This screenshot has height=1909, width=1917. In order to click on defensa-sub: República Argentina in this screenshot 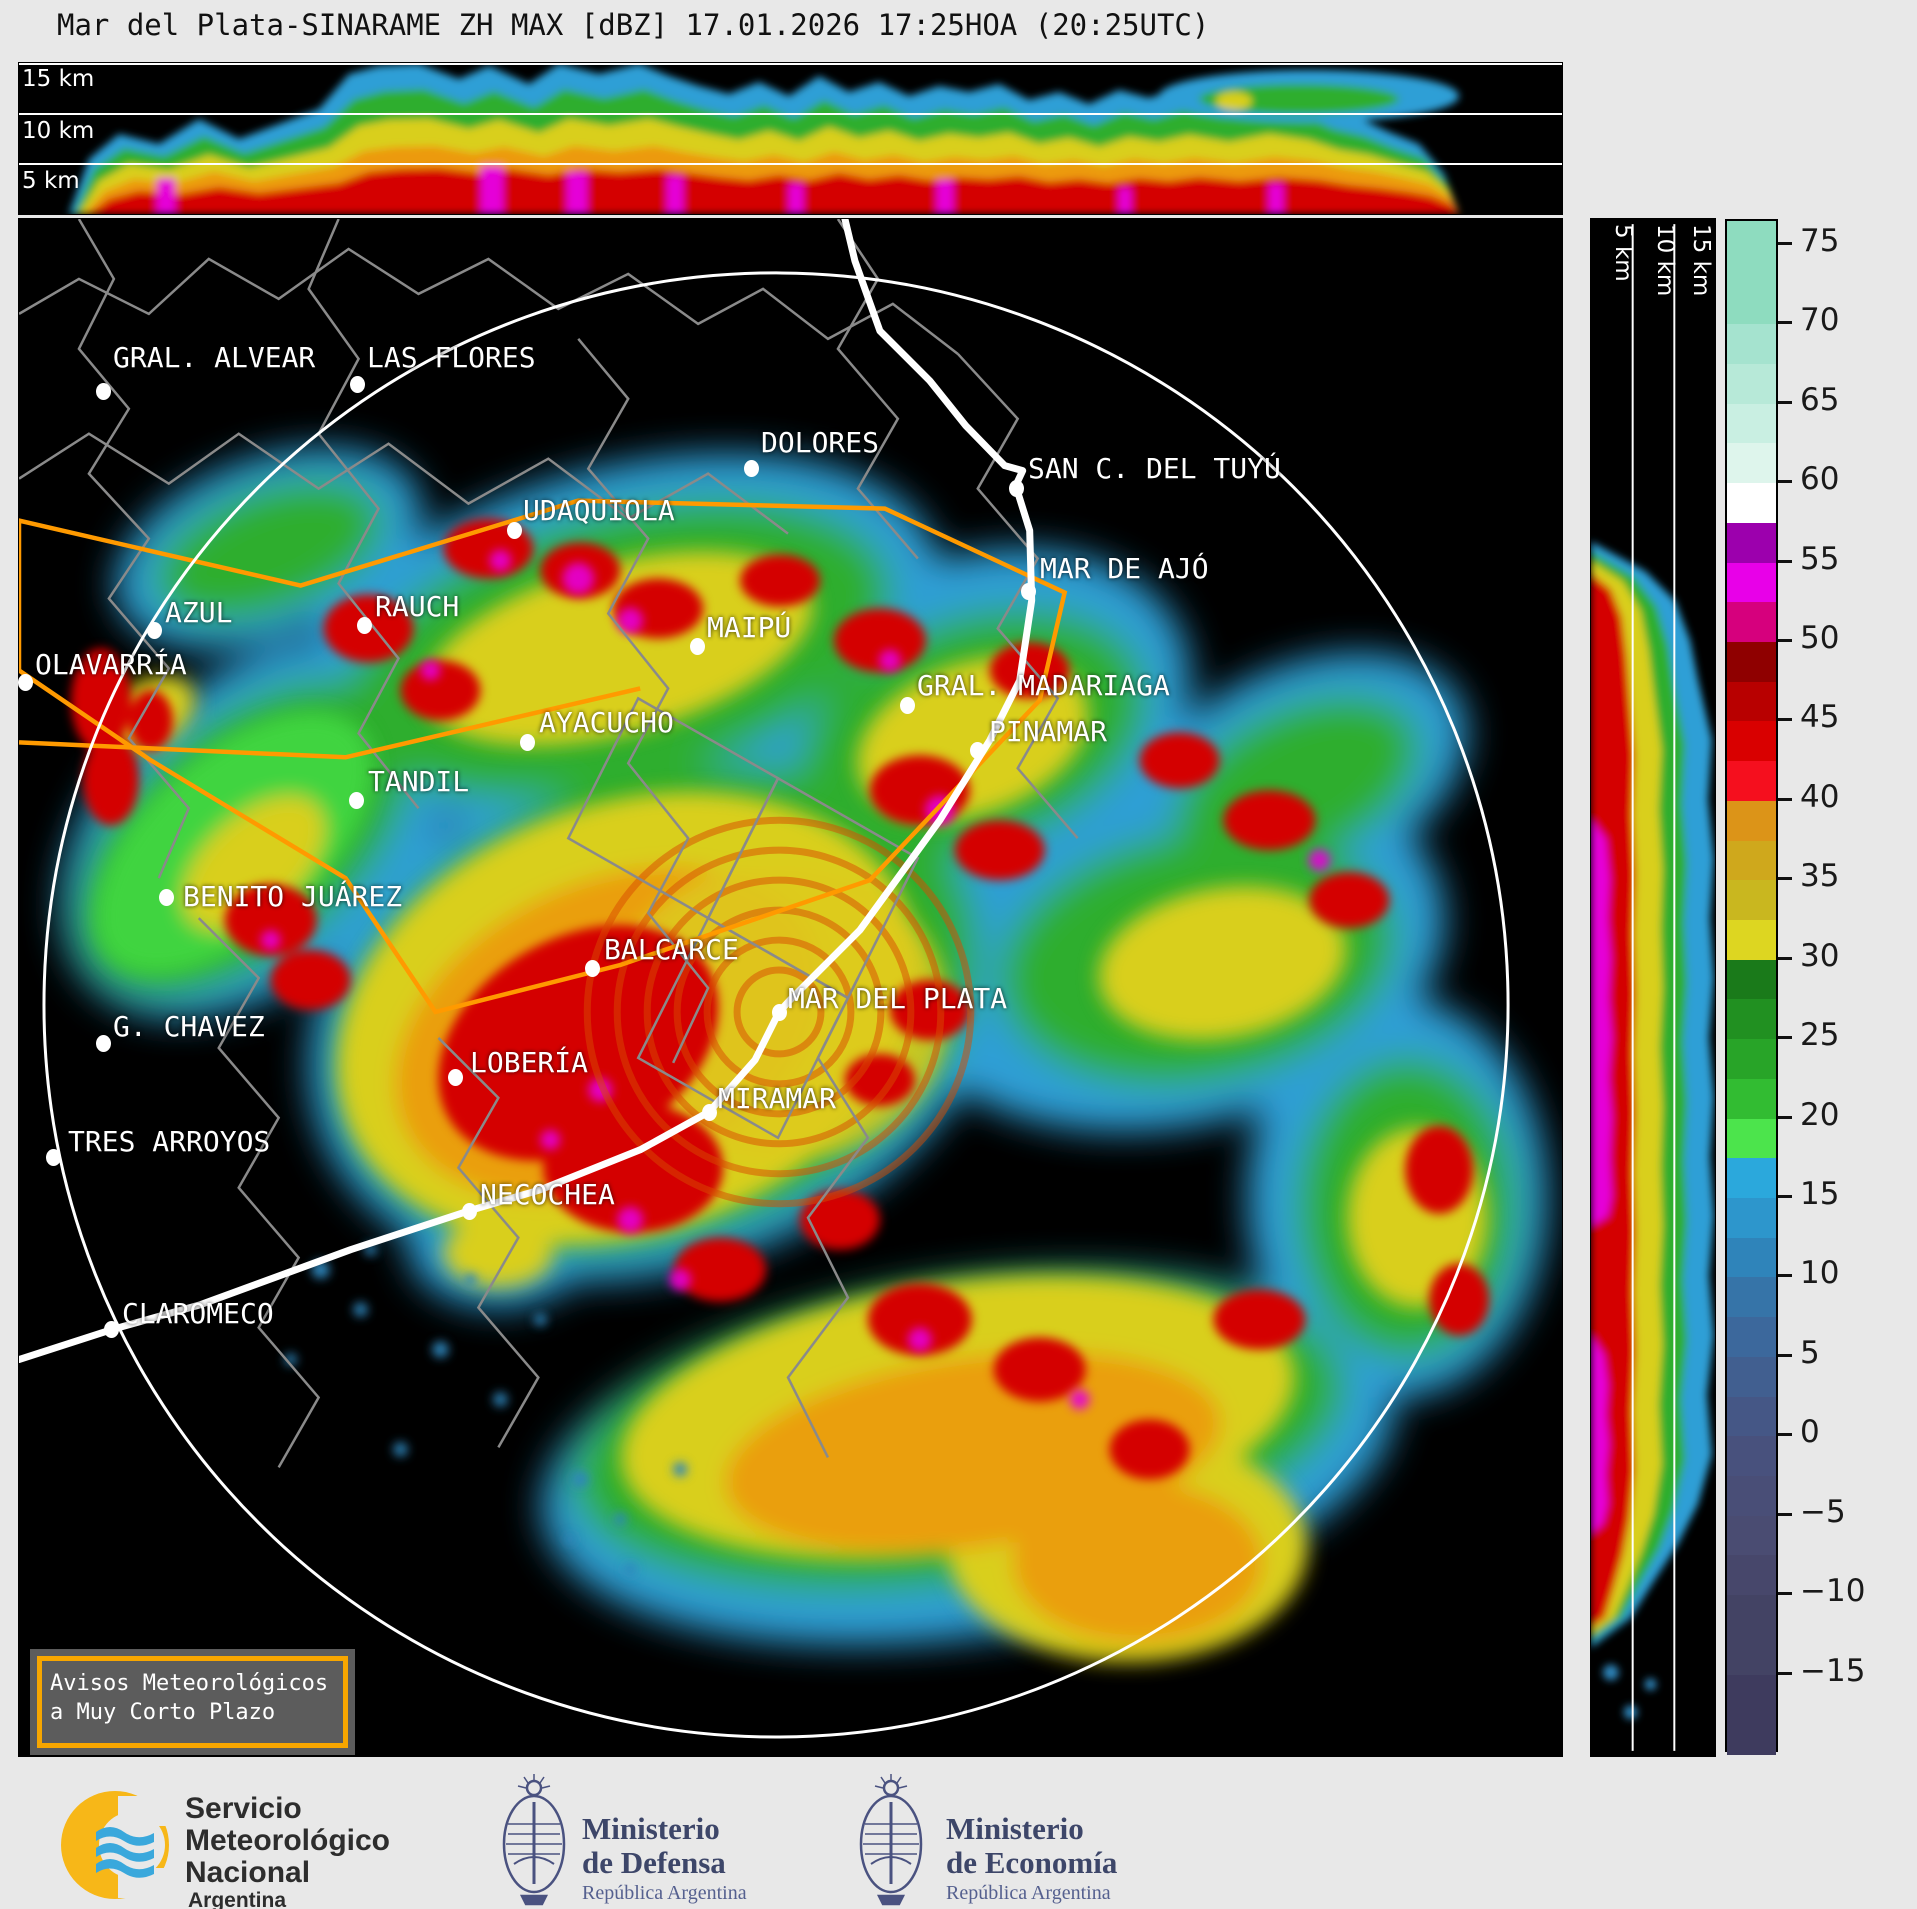, I will do `click(664, 1893)`.